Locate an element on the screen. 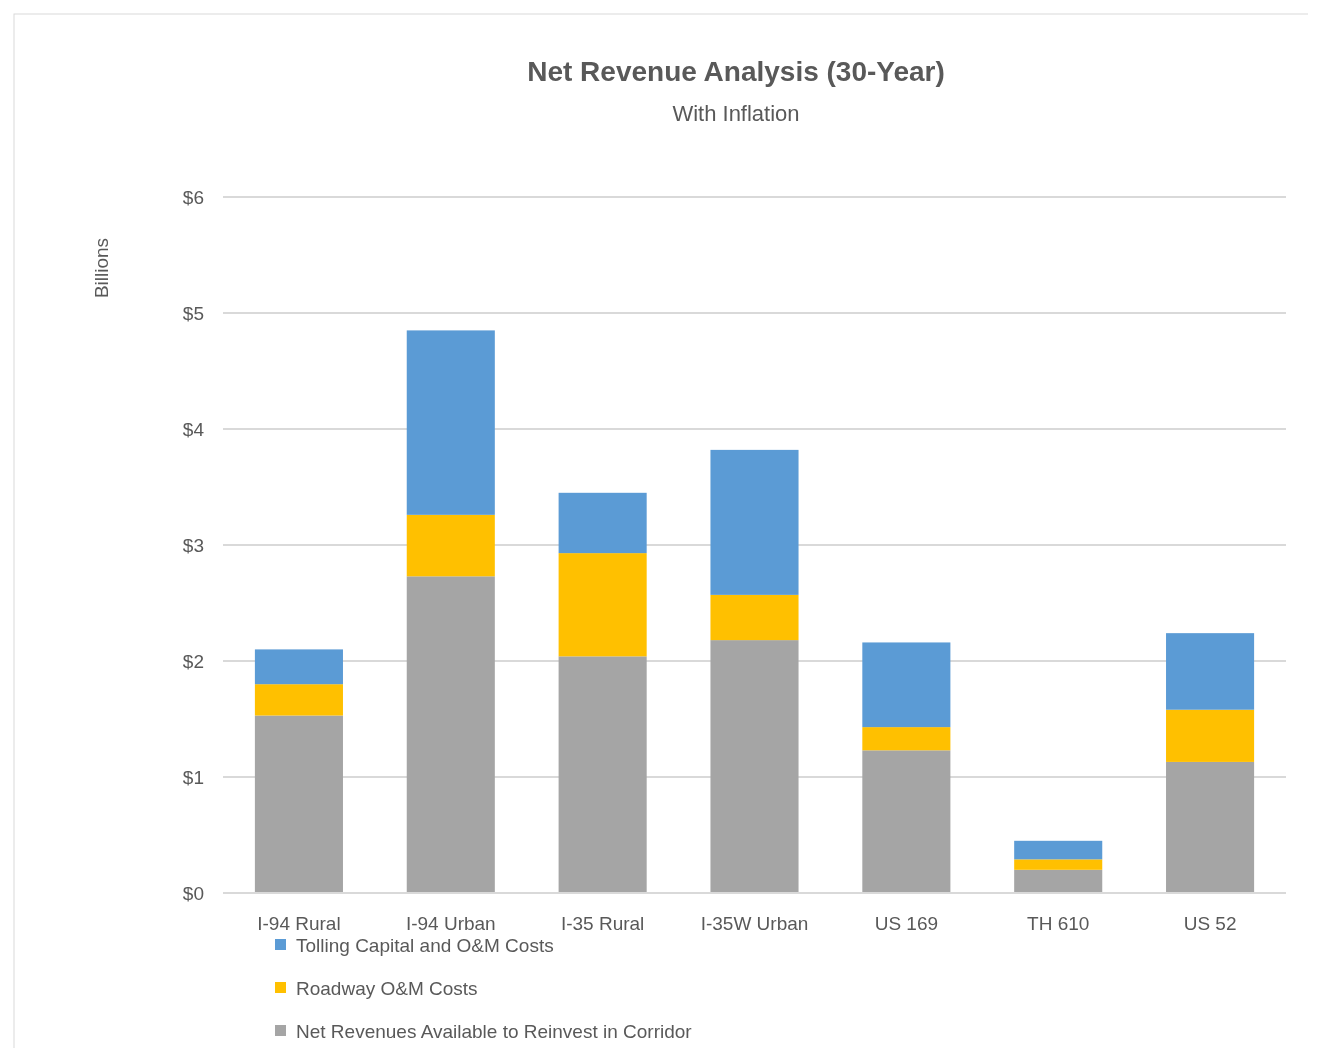  chart-subtitle: With Inflation is located at coordinates (736, 113).